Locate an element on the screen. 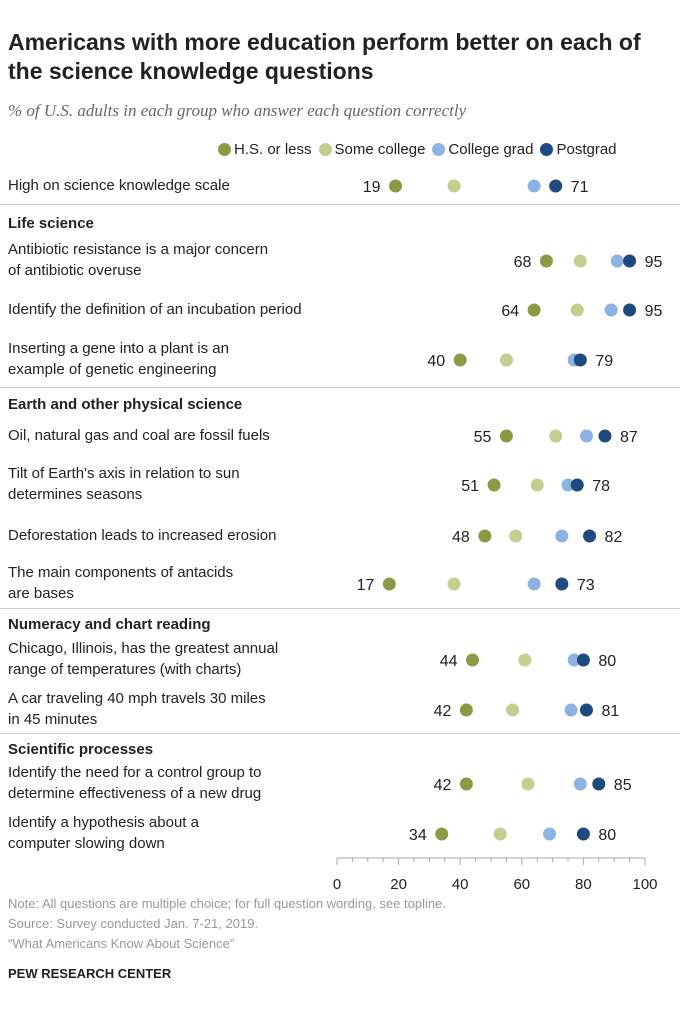 This screenshot has width=680, height=1024. value-label-pg: 78 is located at coordinates (601, 486).